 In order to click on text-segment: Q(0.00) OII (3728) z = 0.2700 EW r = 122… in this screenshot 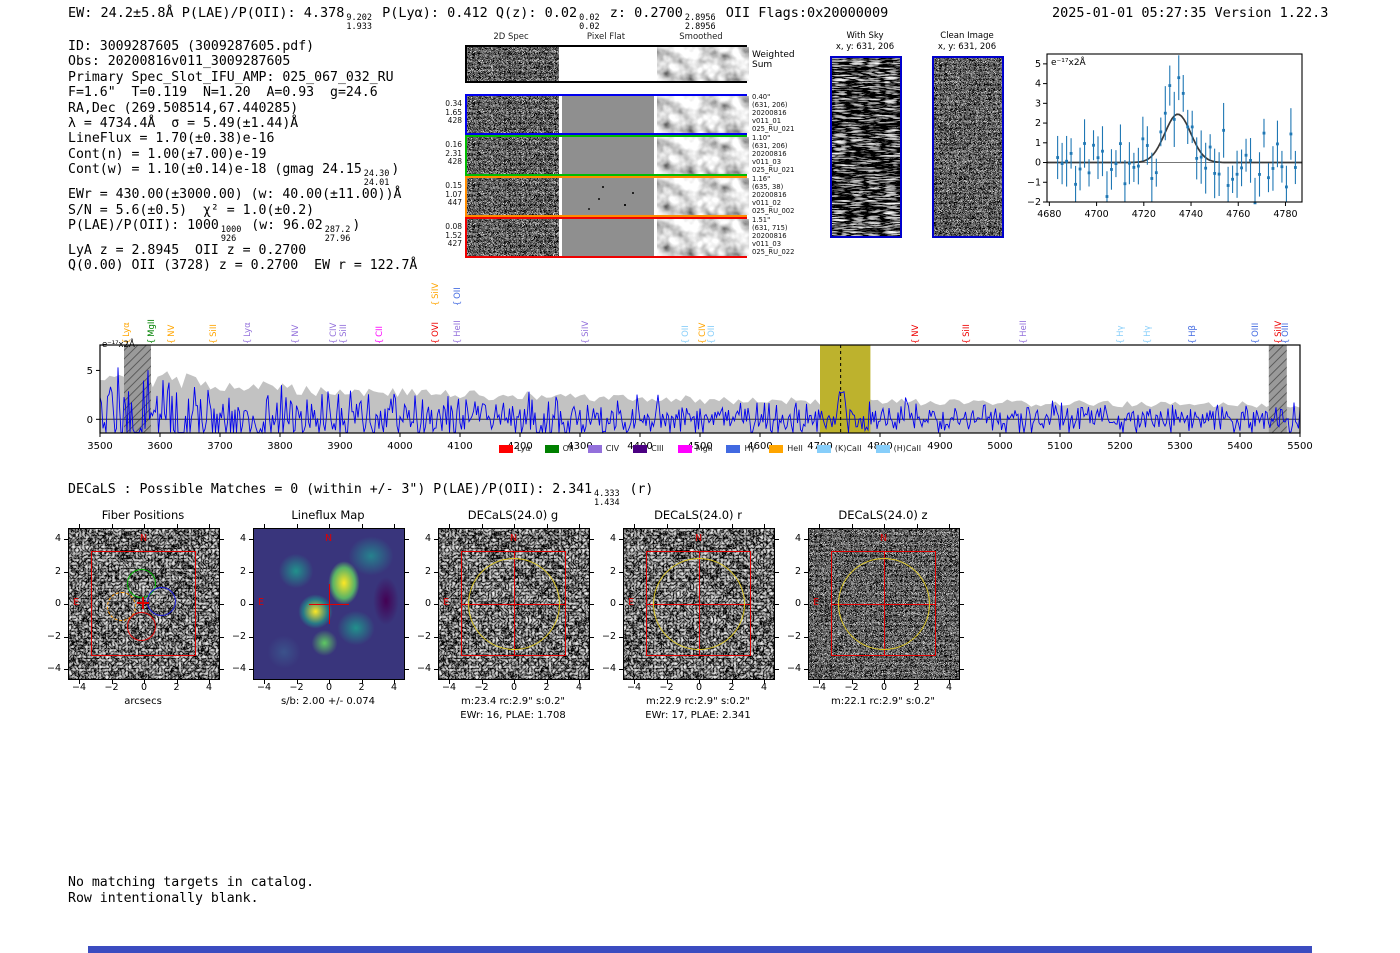, I will do `click(243, 266)`.